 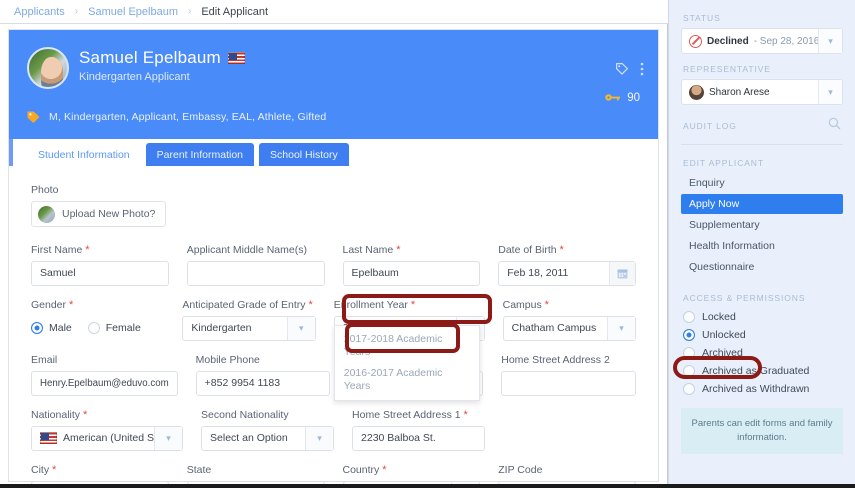 I want to click on permission-locked: Locked, so click(x=762, y=317).